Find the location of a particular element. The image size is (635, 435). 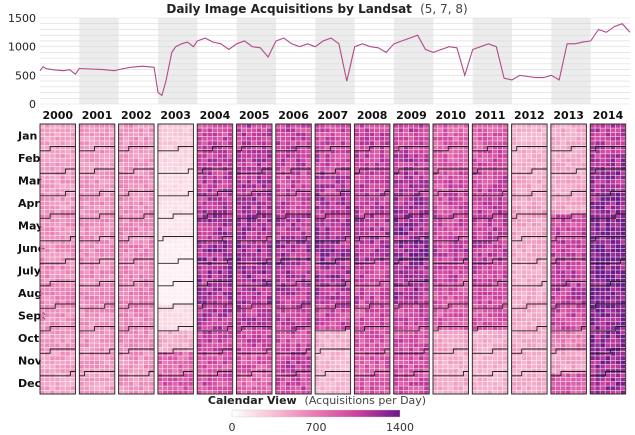

month-boundary is located at coordinates (254, 149).